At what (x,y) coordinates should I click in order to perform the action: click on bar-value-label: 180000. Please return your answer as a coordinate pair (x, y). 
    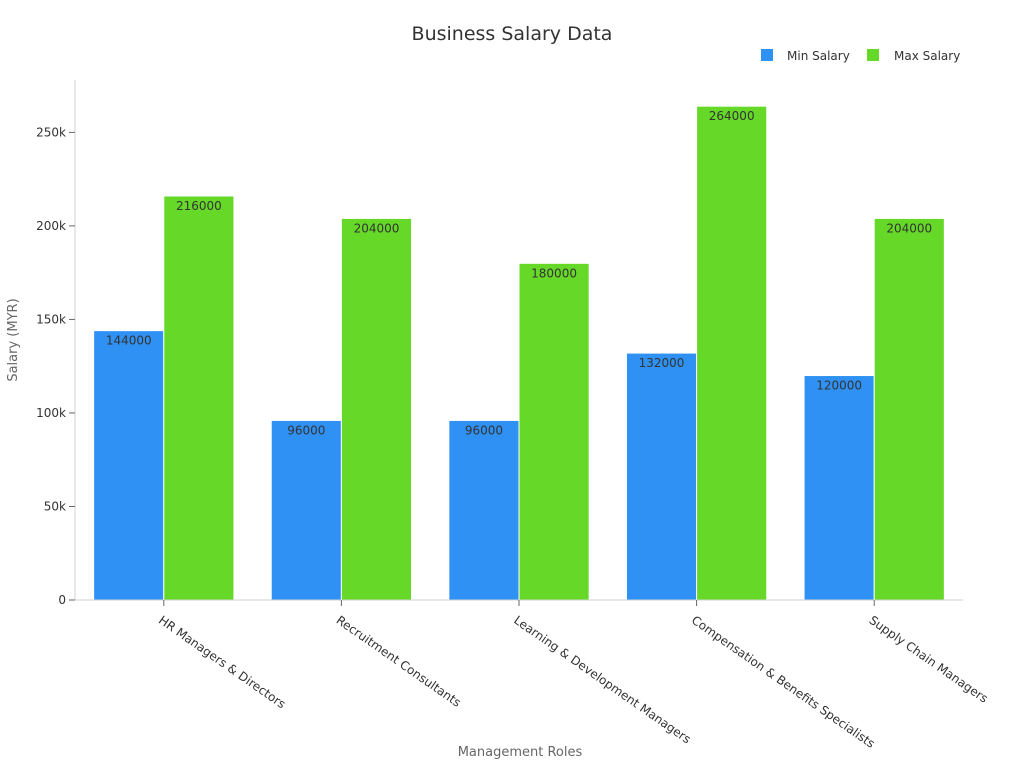
    Looking at the image, I should click on (554, 273).